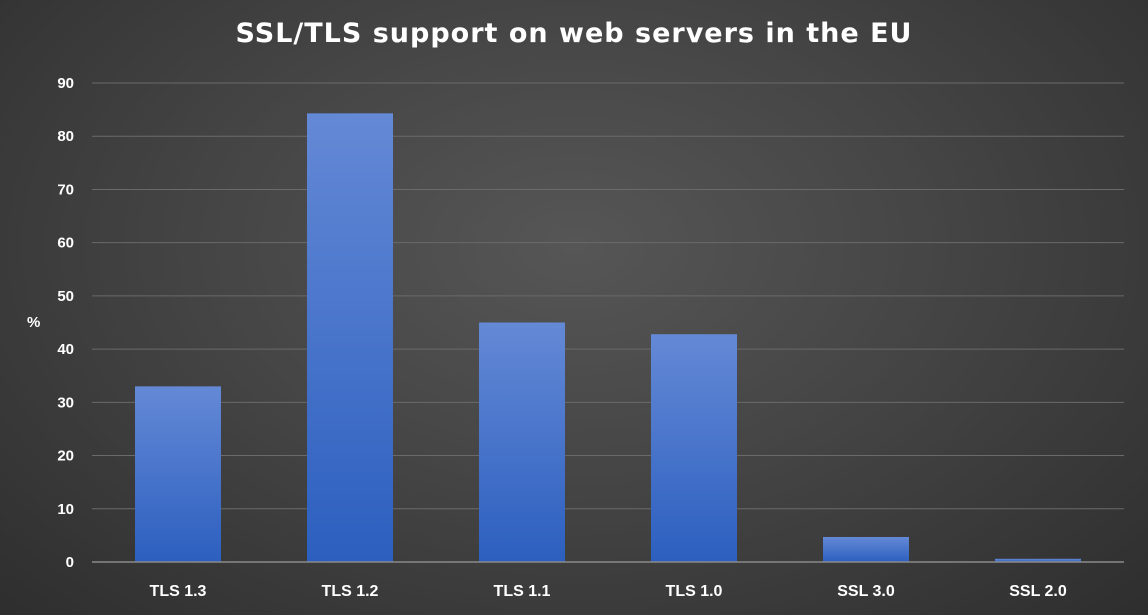 Image resolution: width=1148 pixels, height=615 pixels. What do you see at coordinates (65, 189) in the screenshot?
I see `y-tick-label: 70` at bounding box center [65, 189].